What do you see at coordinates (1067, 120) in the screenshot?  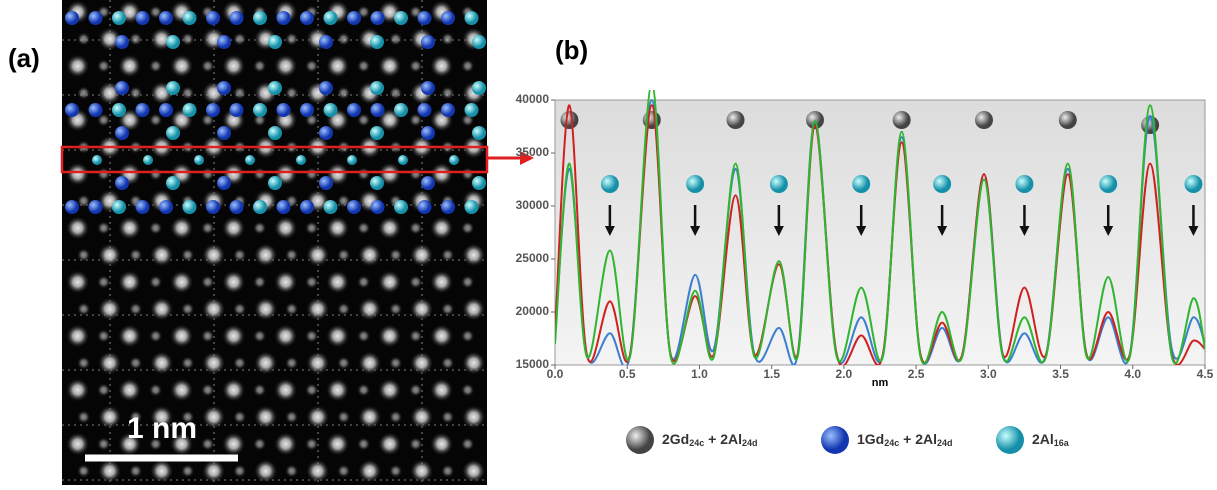 I see `gd-marker` at bounding box center [1067, 120].